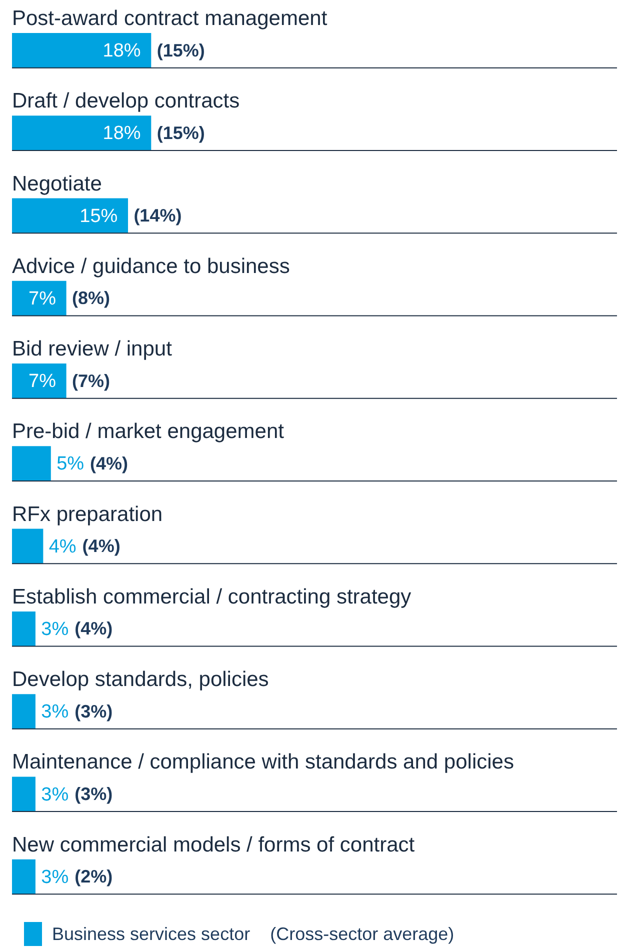 This screenshot has height=948, width=629. What do you see at coordinates (62, 547) in the screenshot?
I see `data-label: 4%` at bounding box center [62, 547].